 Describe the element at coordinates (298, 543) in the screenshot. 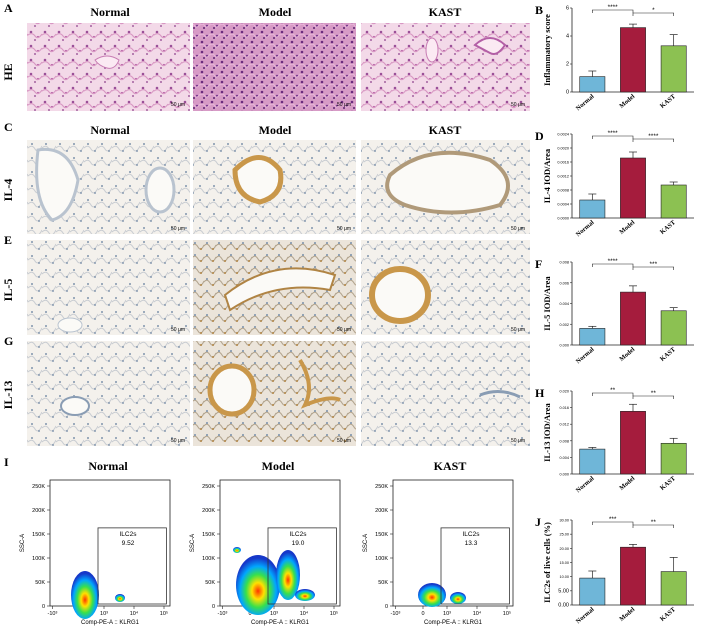

I see `gate-value: 19.0` at that location.